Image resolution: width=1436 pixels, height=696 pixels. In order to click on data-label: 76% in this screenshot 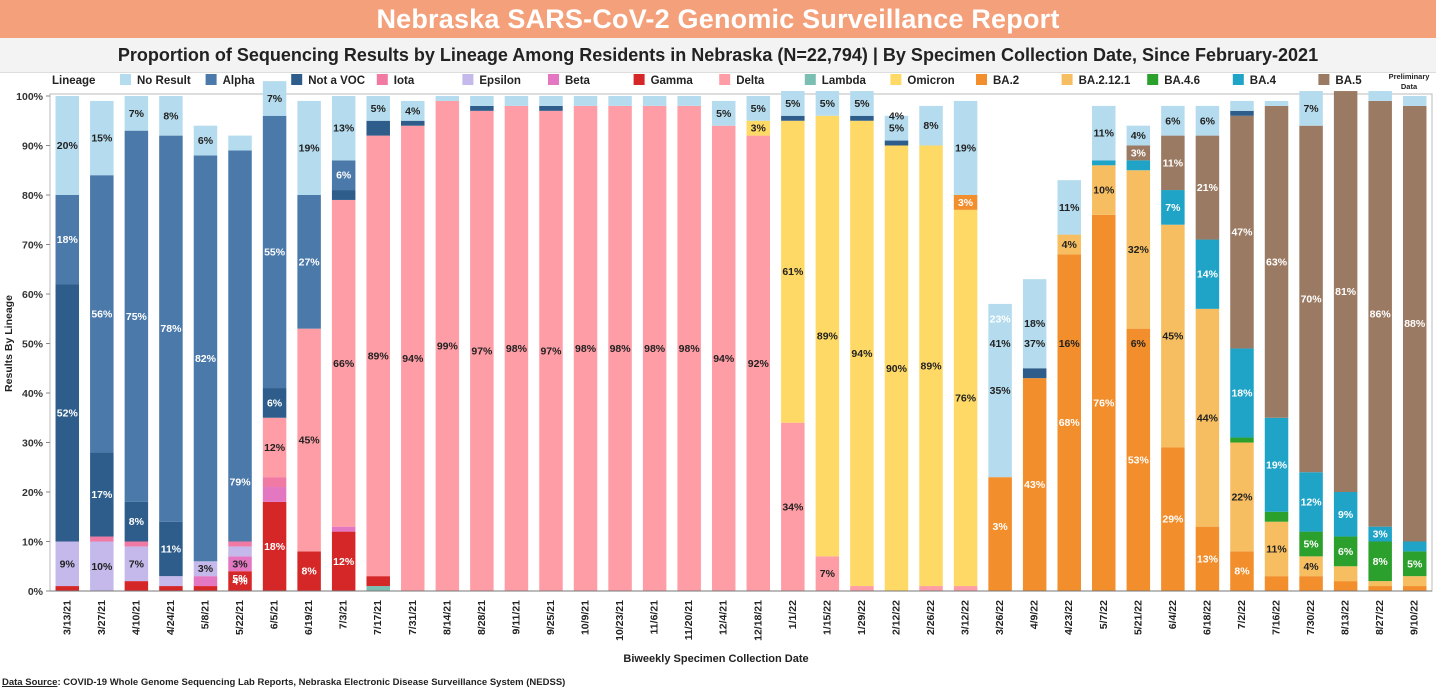, I will do `click(1104, 403)`.